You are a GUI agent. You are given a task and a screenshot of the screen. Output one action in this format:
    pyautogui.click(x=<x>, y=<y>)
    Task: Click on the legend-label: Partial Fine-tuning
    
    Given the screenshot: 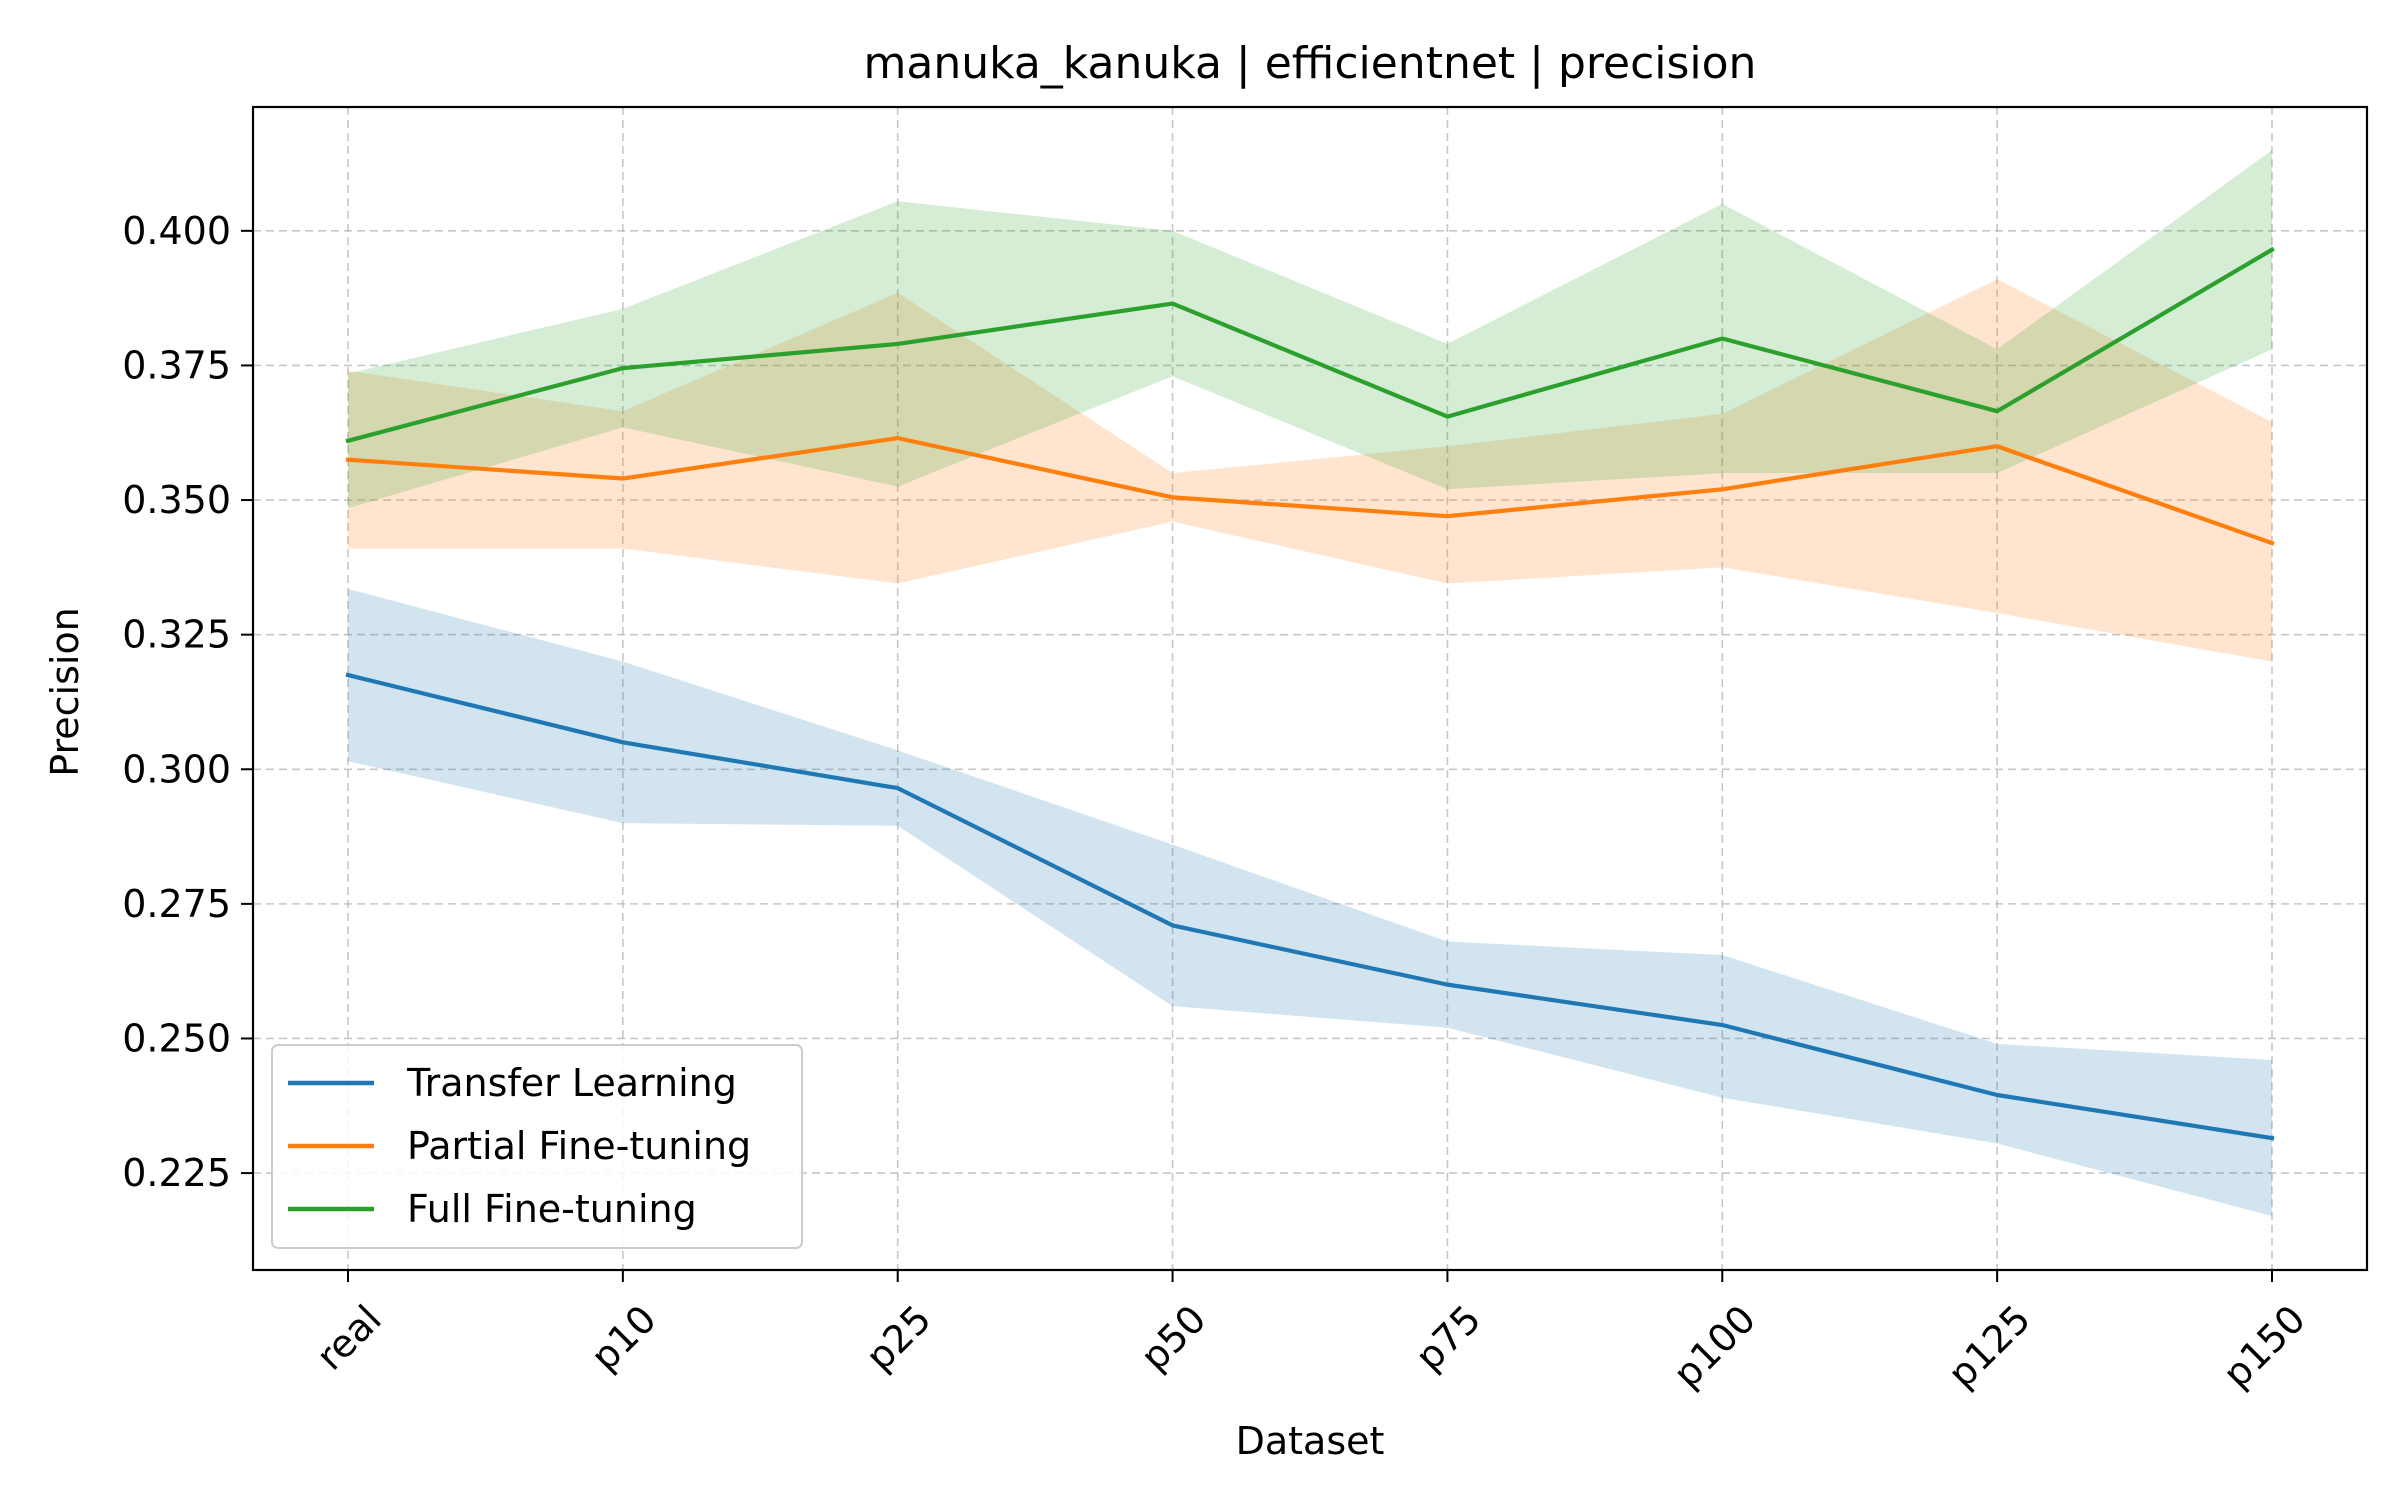 What is the action you would take?
    pyautogui.click(x=579, y=1146)
    